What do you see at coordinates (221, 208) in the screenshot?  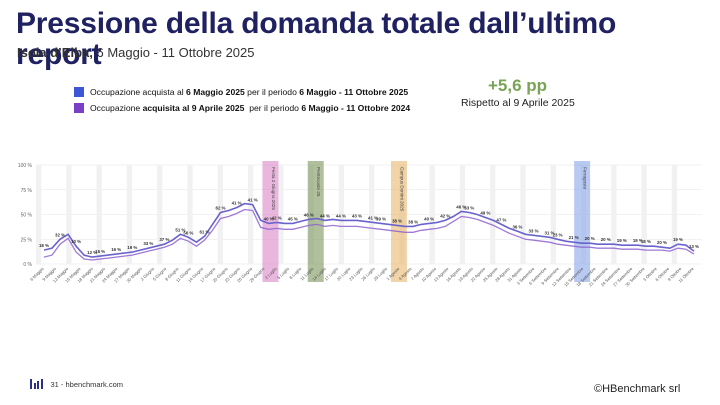 I see `data-label: 62 %` at bounding box center [221, 208].